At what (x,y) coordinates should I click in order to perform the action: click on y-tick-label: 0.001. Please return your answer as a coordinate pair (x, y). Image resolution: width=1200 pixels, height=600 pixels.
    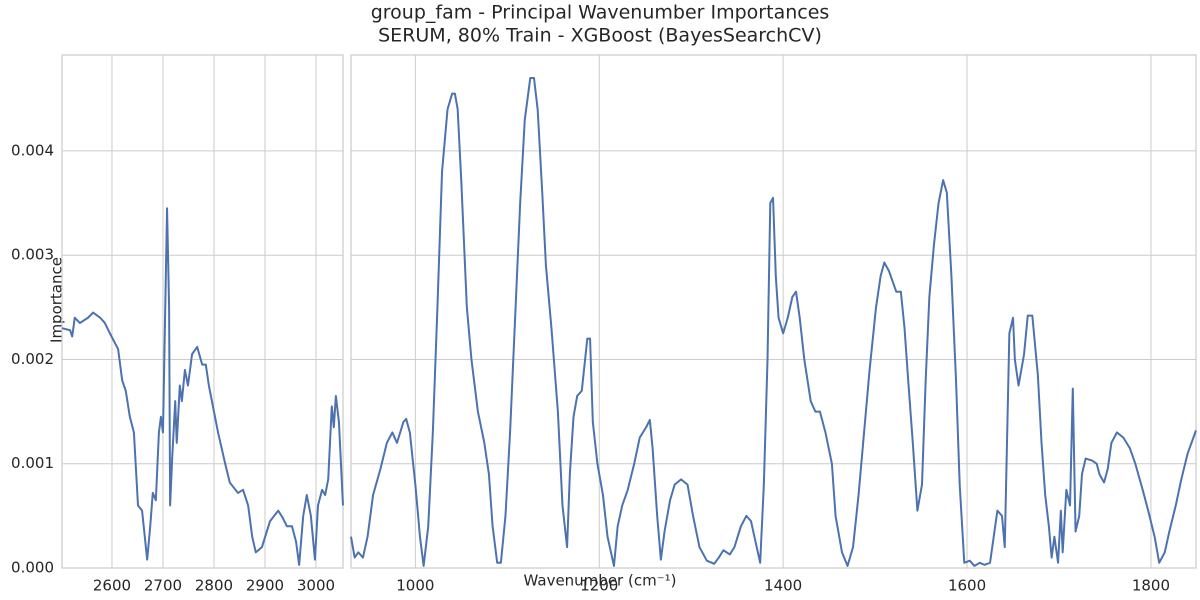
    Looking at the image, I should click on (32, 463).